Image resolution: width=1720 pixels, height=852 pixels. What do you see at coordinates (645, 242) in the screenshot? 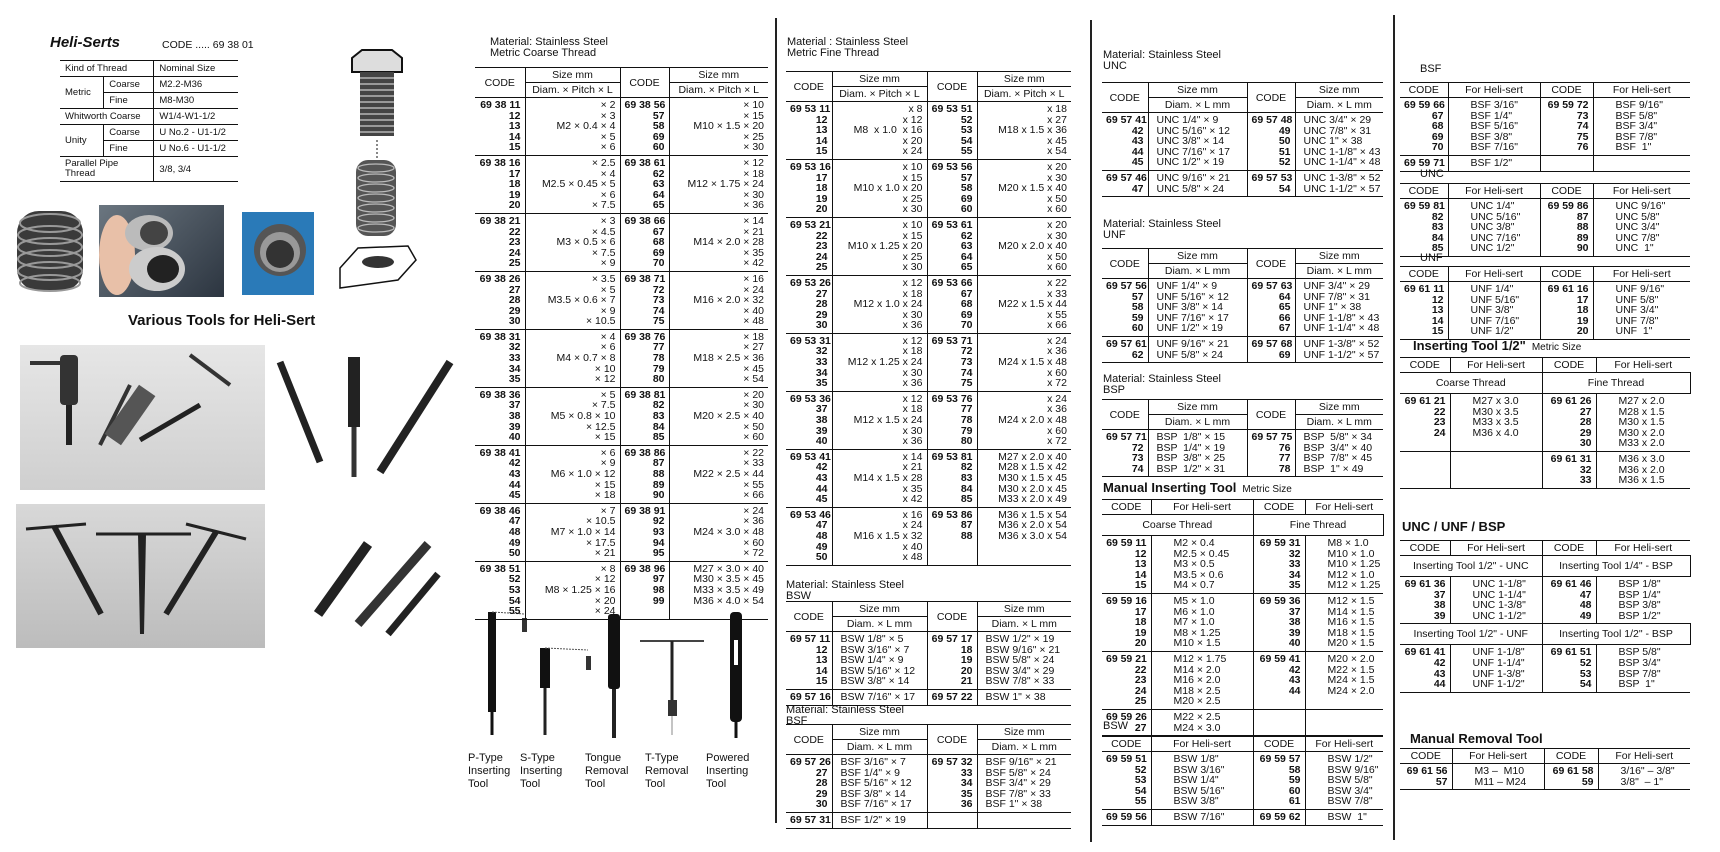
I see `code-cell: 69 38 66 67 68 69 70` at bounding box center [645, 242].